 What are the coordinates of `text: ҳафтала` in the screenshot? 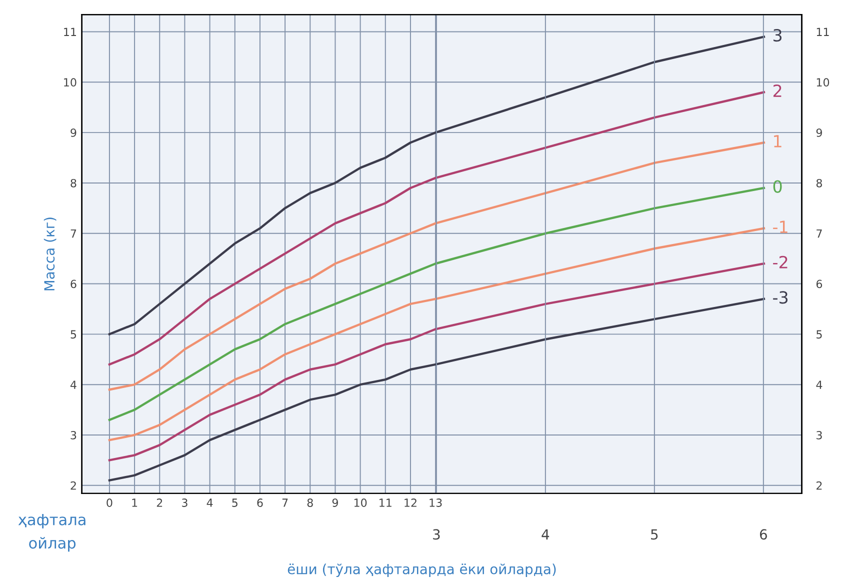 It's located at (52, 521).